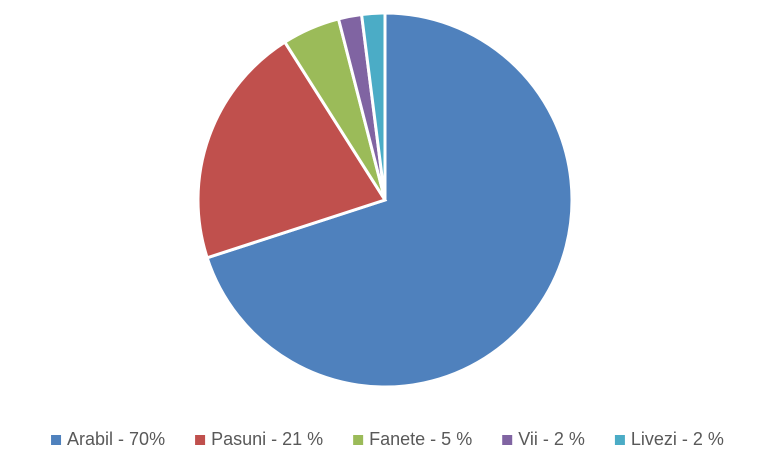 Image resolution: width=775 pixels, height=450 pixels. What do you see at coordinates (116, 439) in the screenshot?
I see `legend-label: Arabil - 70%` at bounding box center [116, 439].